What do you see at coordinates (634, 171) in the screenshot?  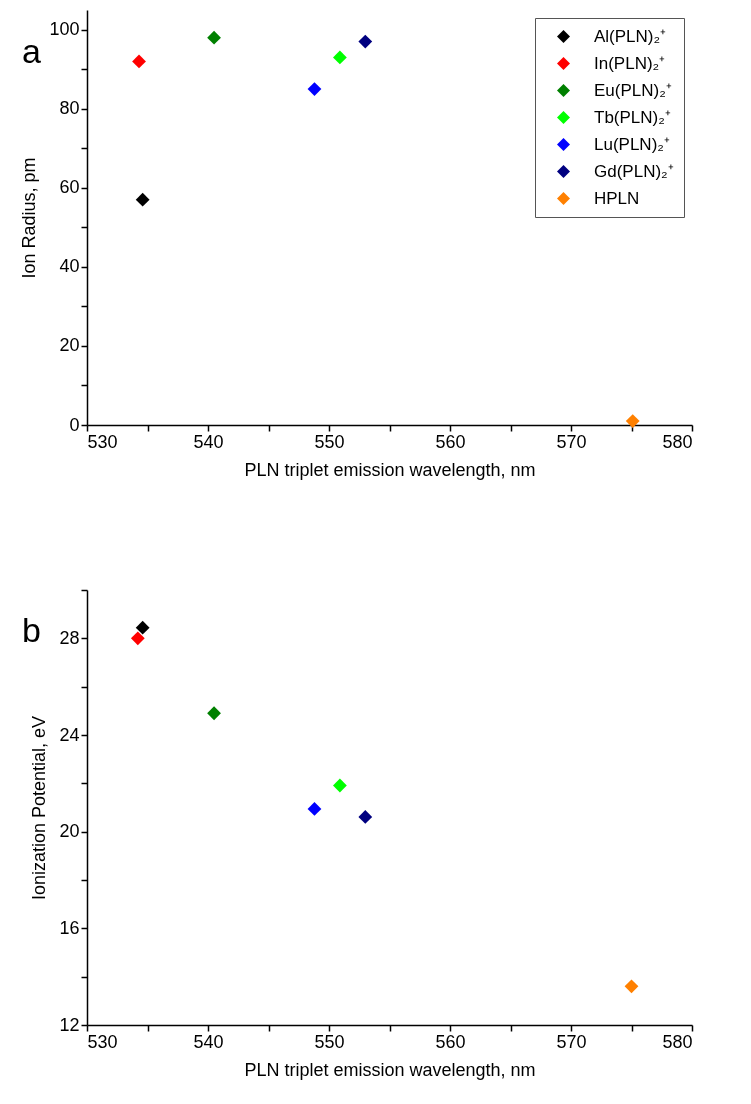 I see `legend-label: Gd(PLN)₂⁺` at bounding box center [634, 171].